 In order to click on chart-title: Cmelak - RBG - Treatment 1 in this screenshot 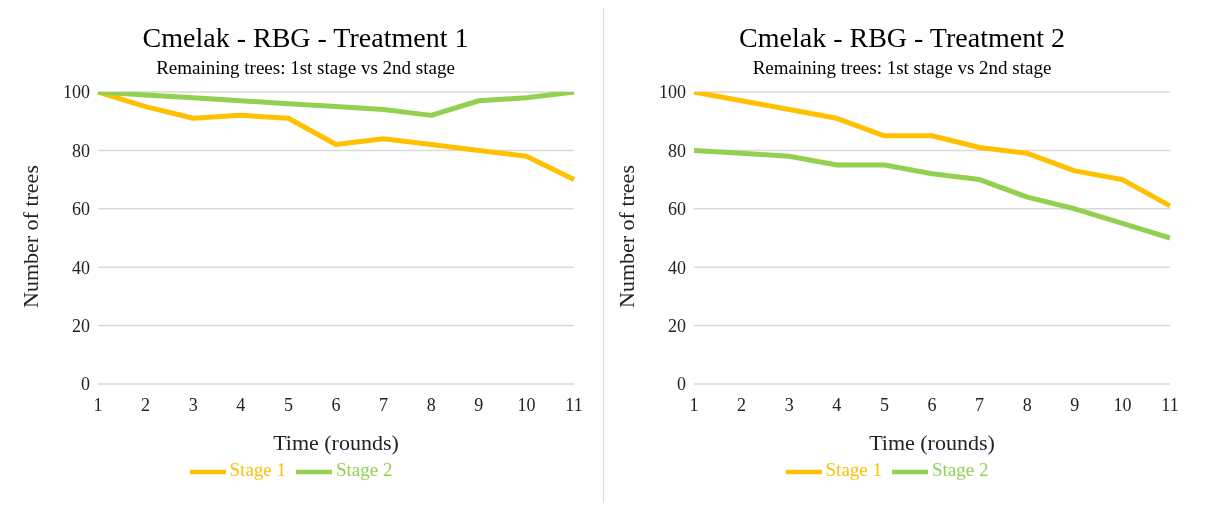, I will do `click(305, 38)`.